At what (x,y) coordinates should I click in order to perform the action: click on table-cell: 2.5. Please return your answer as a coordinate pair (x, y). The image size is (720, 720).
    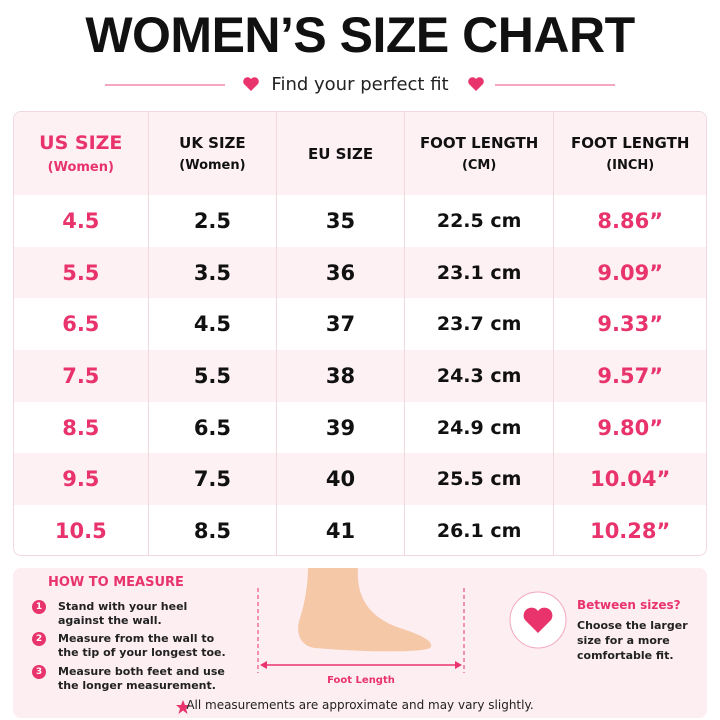
    Looking at the image, I should click on (213, 221).